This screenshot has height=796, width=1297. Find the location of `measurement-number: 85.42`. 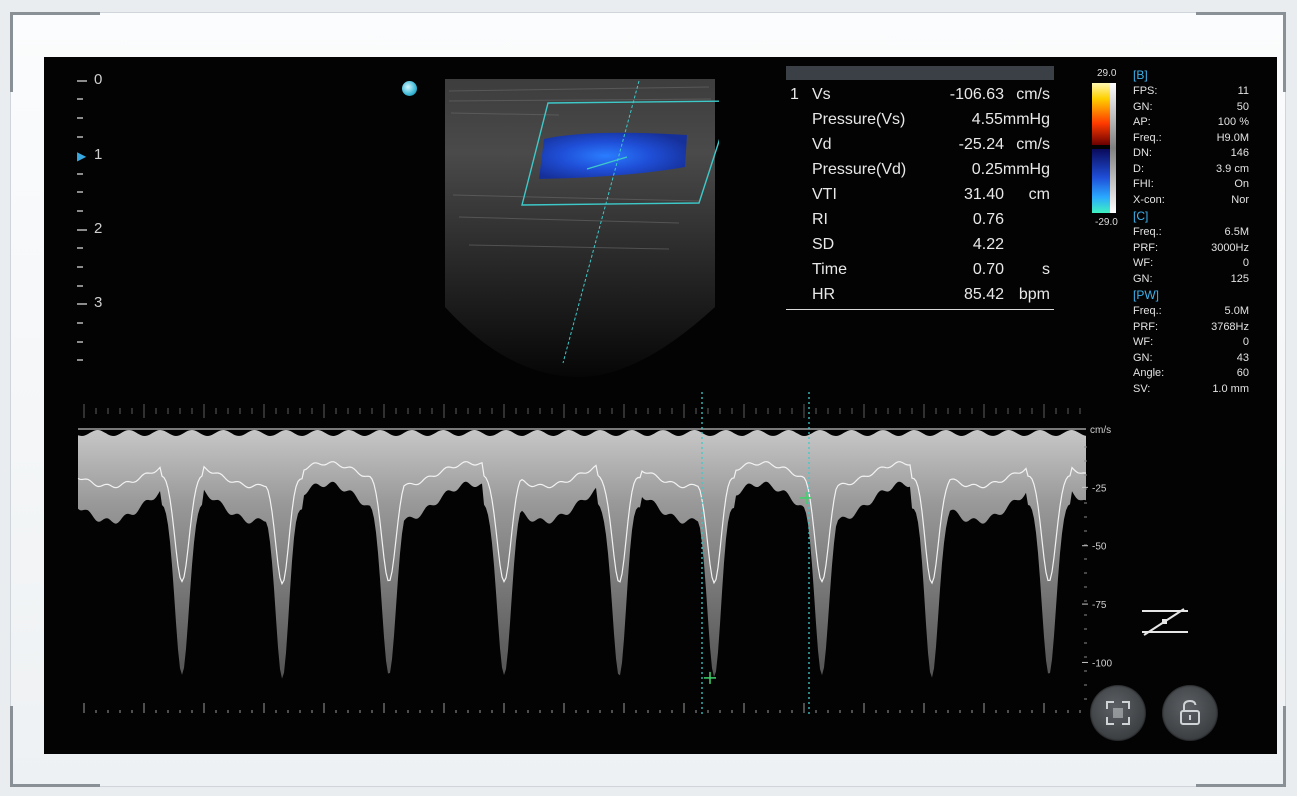

measurement-number: 85.42 is located at coordinates (983, 294).